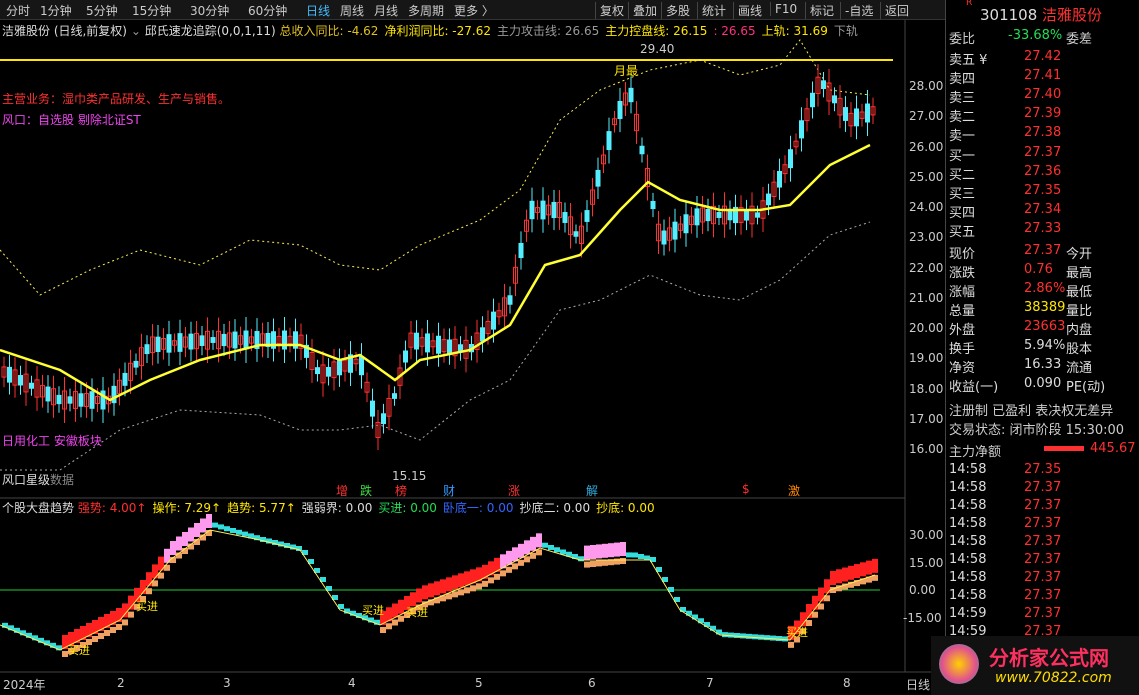  I want to click on period-tab: 周线, so click(352, 11).